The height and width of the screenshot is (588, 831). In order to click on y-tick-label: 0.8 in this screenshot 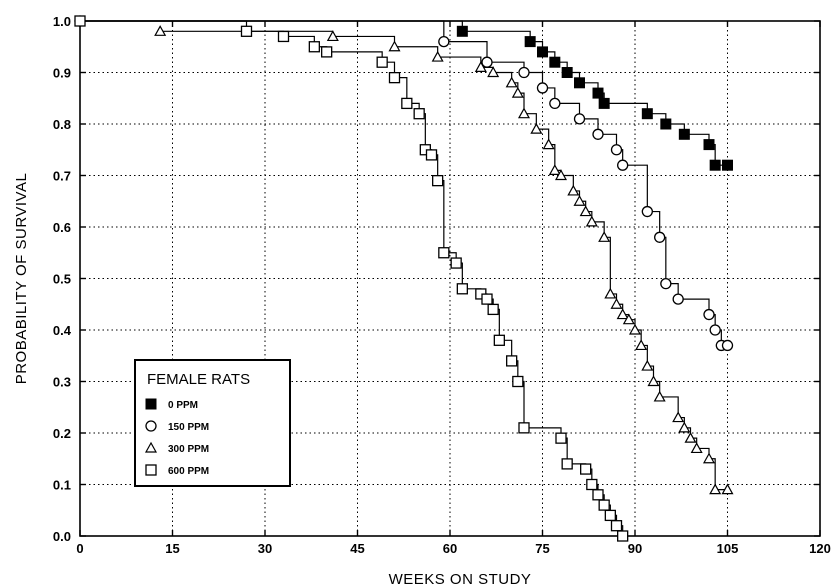, I will do `click(62, 124)`.